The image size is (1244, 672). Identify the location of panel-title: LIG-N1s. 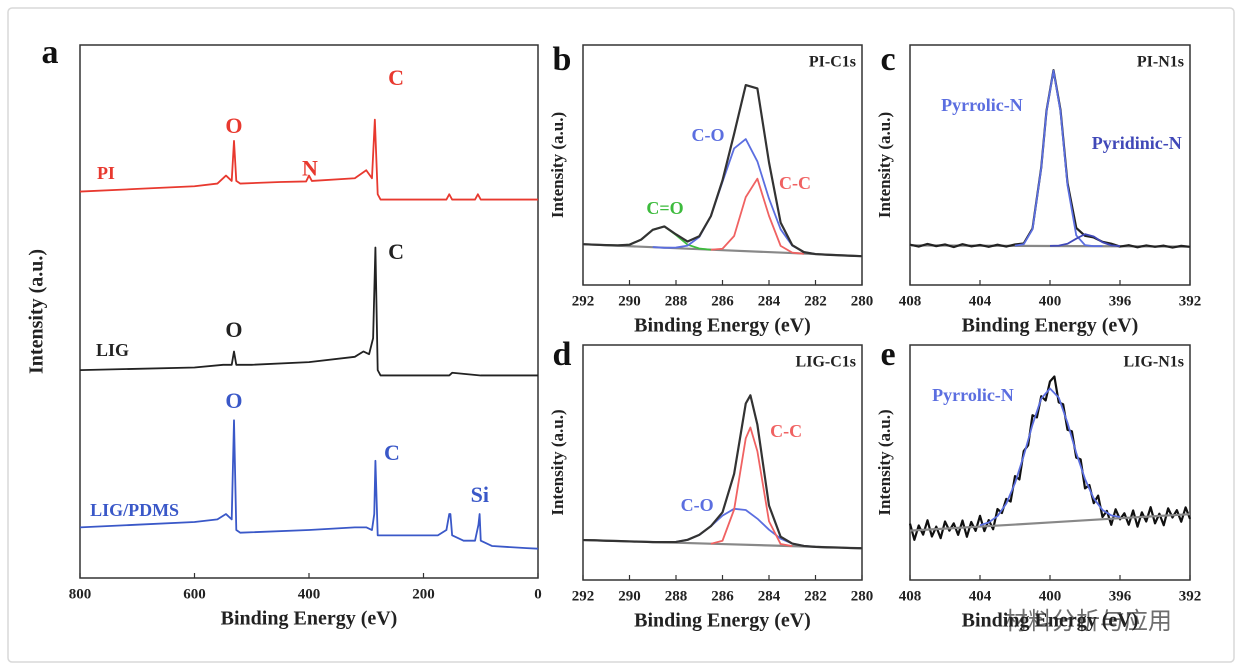
(1154, 362).